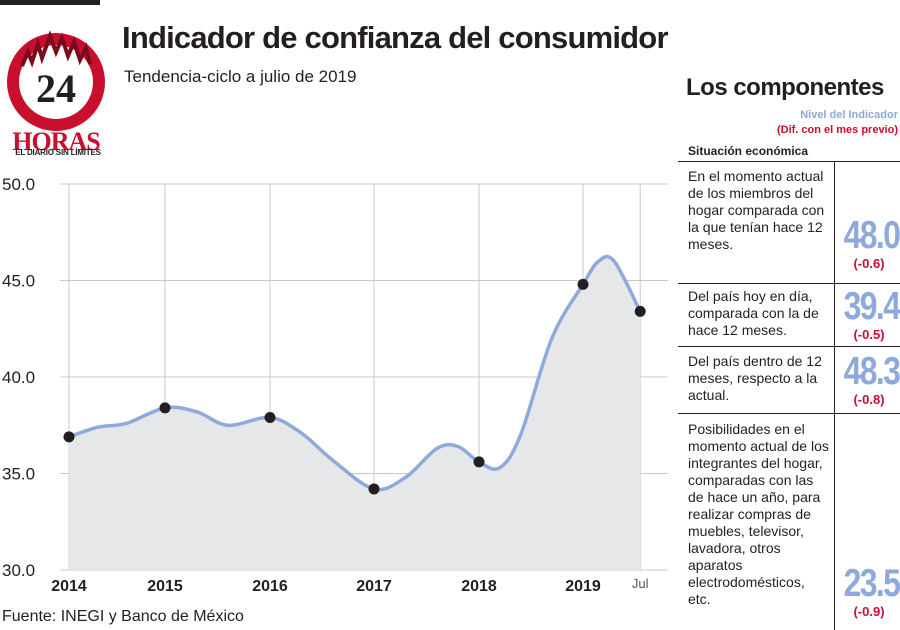 This screenshot has height=630, width=900. What do you see at coordinates (123, 616) in the screenshot?
I see `source-note: Fuente: INEGI y Banco de México` at bounding box center [123, 616].